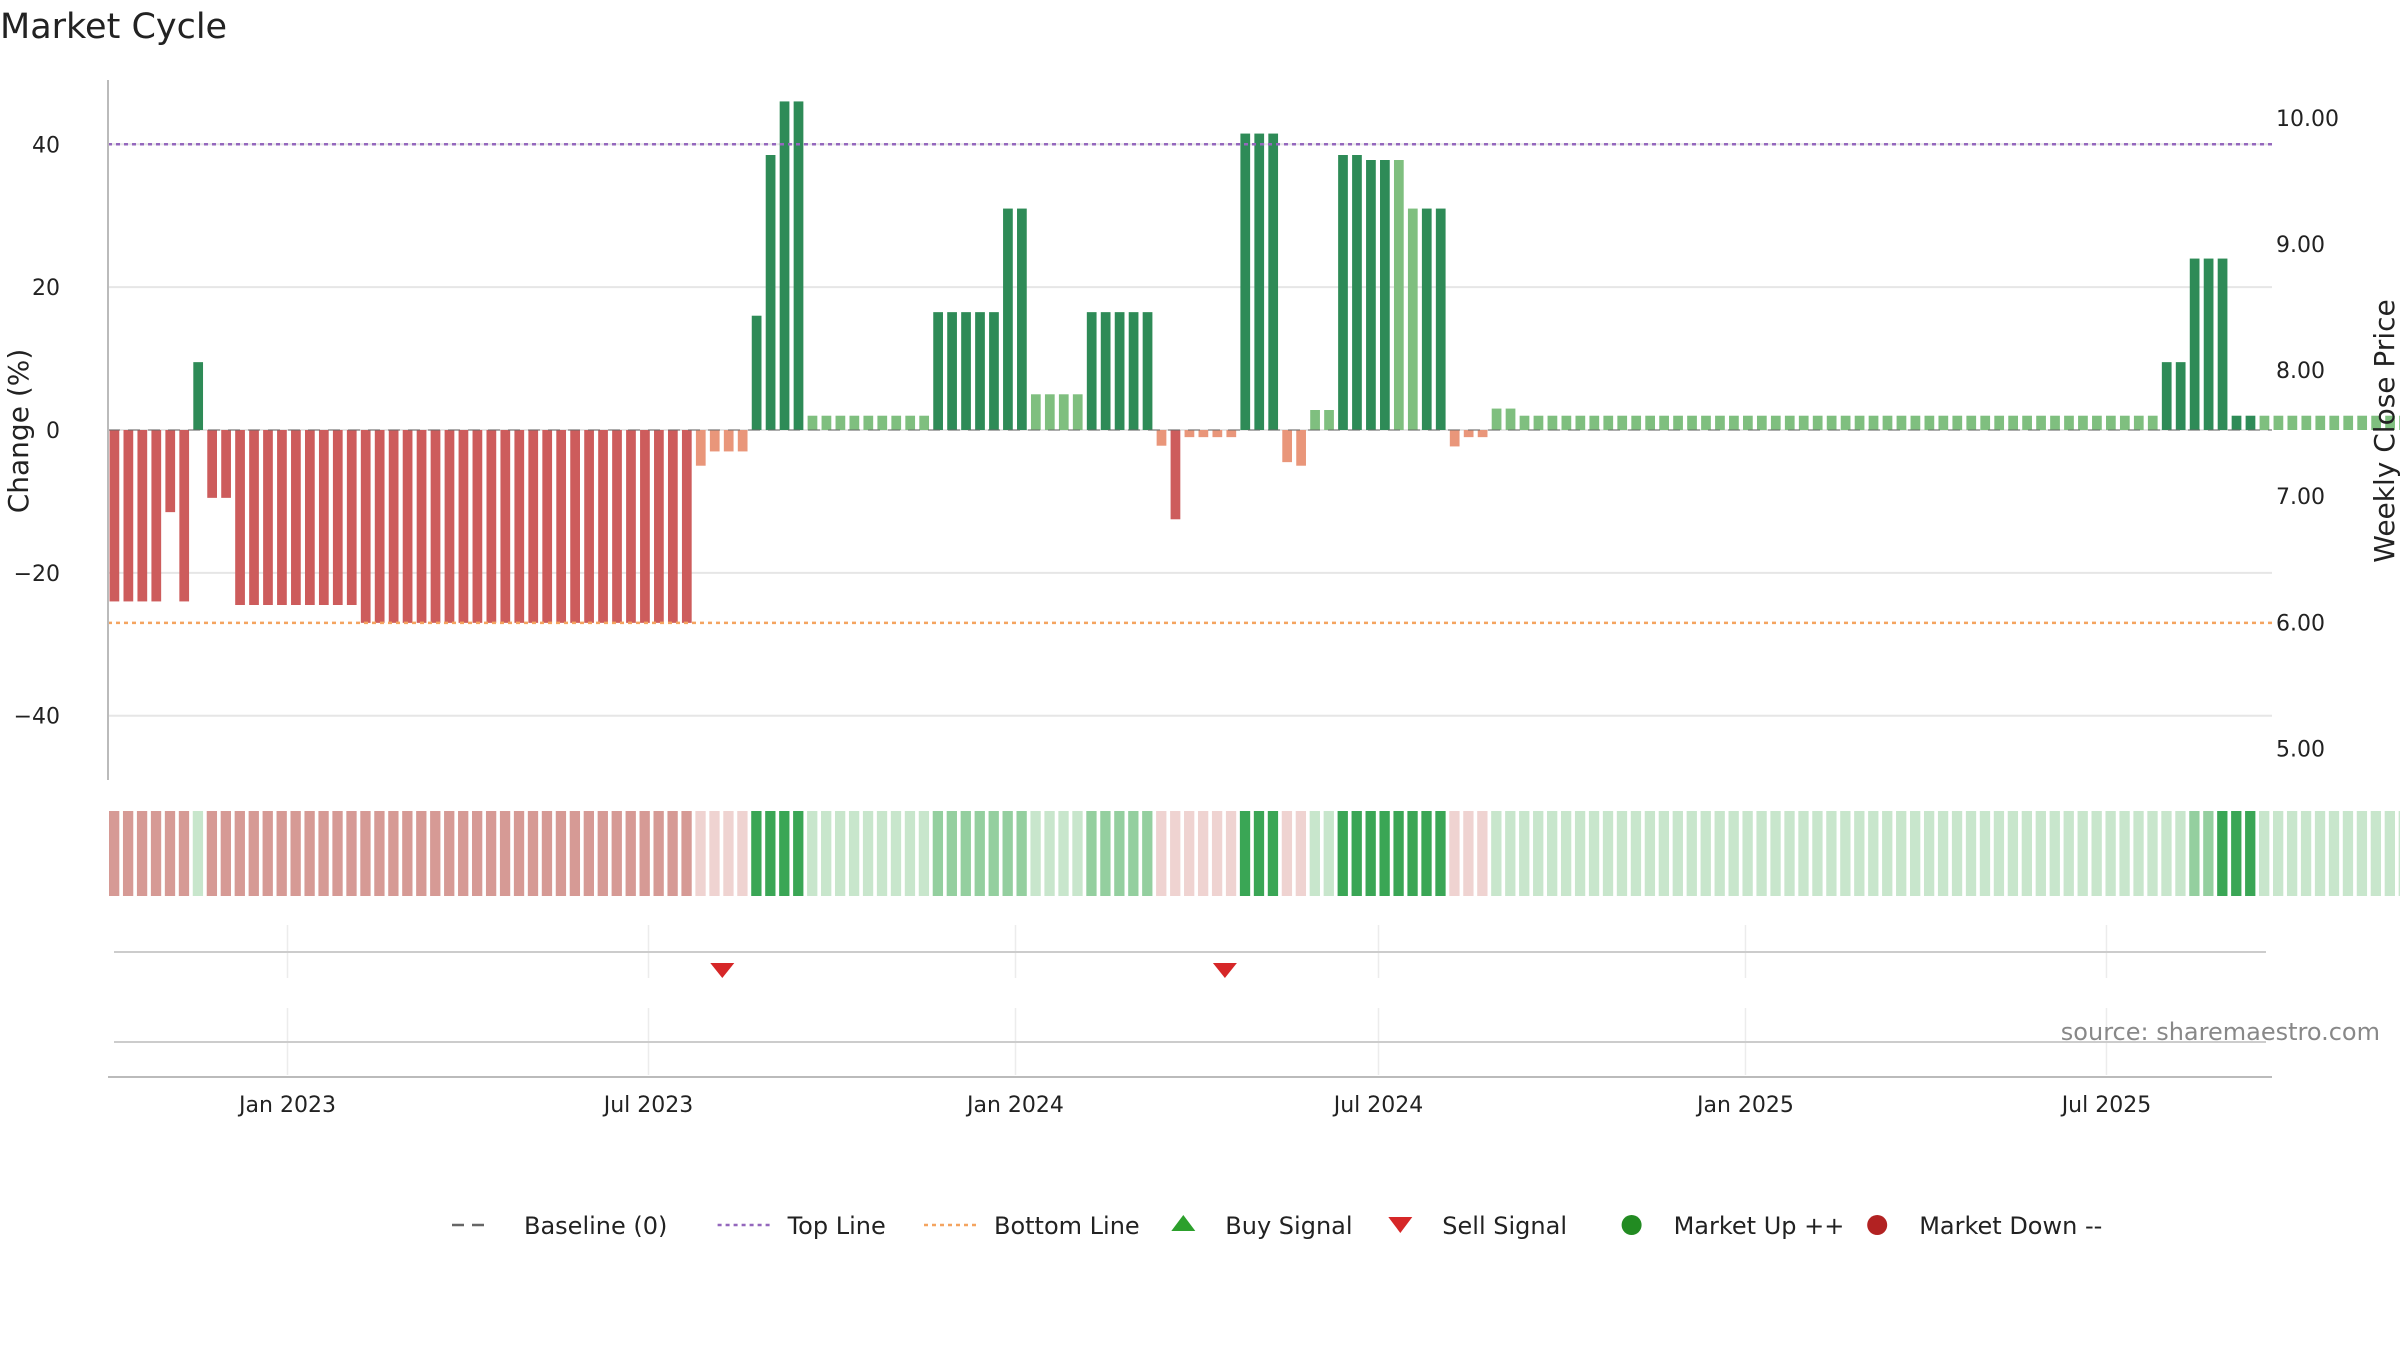  What do you see at coordinates (53, 431) in the screenshot?
I see `y-tick-label: 0` at bounding box center [53, 431].